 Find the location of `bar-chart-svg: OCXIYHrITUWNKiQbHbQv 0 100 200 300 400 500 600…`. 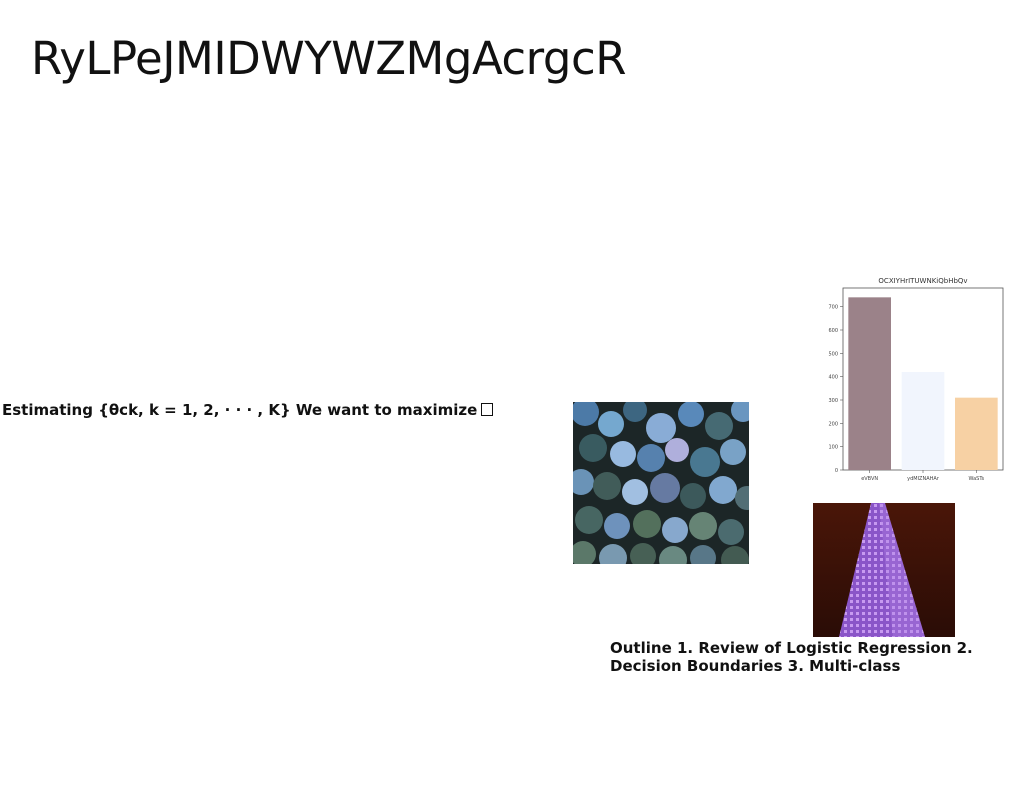

bar-chart-svg: OCXIYHrITUWNKiQbHbQv 0 100 200 300 400 500 600… is located at coordinates (916, 379).